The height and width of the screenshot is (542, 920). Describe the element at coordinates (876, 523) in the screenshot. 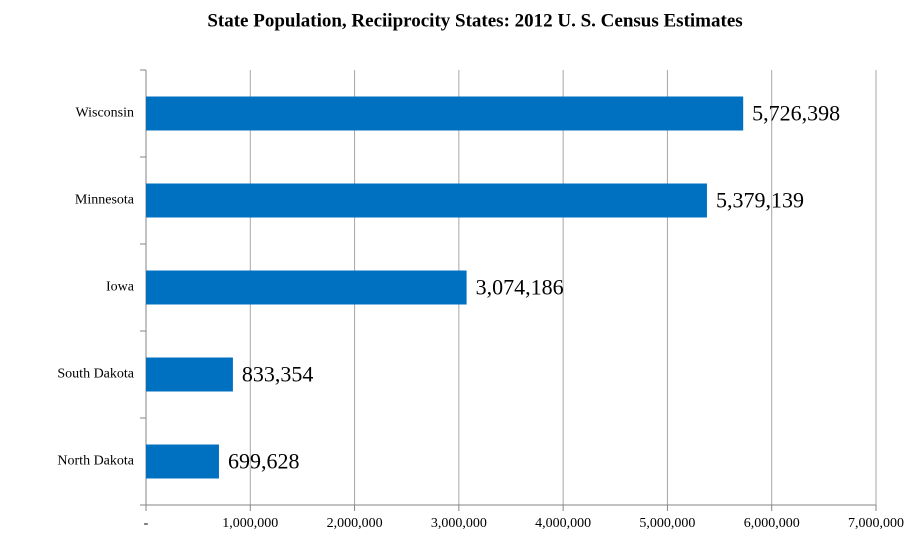

I see `x-tick-label: 7,000,000` at that location.